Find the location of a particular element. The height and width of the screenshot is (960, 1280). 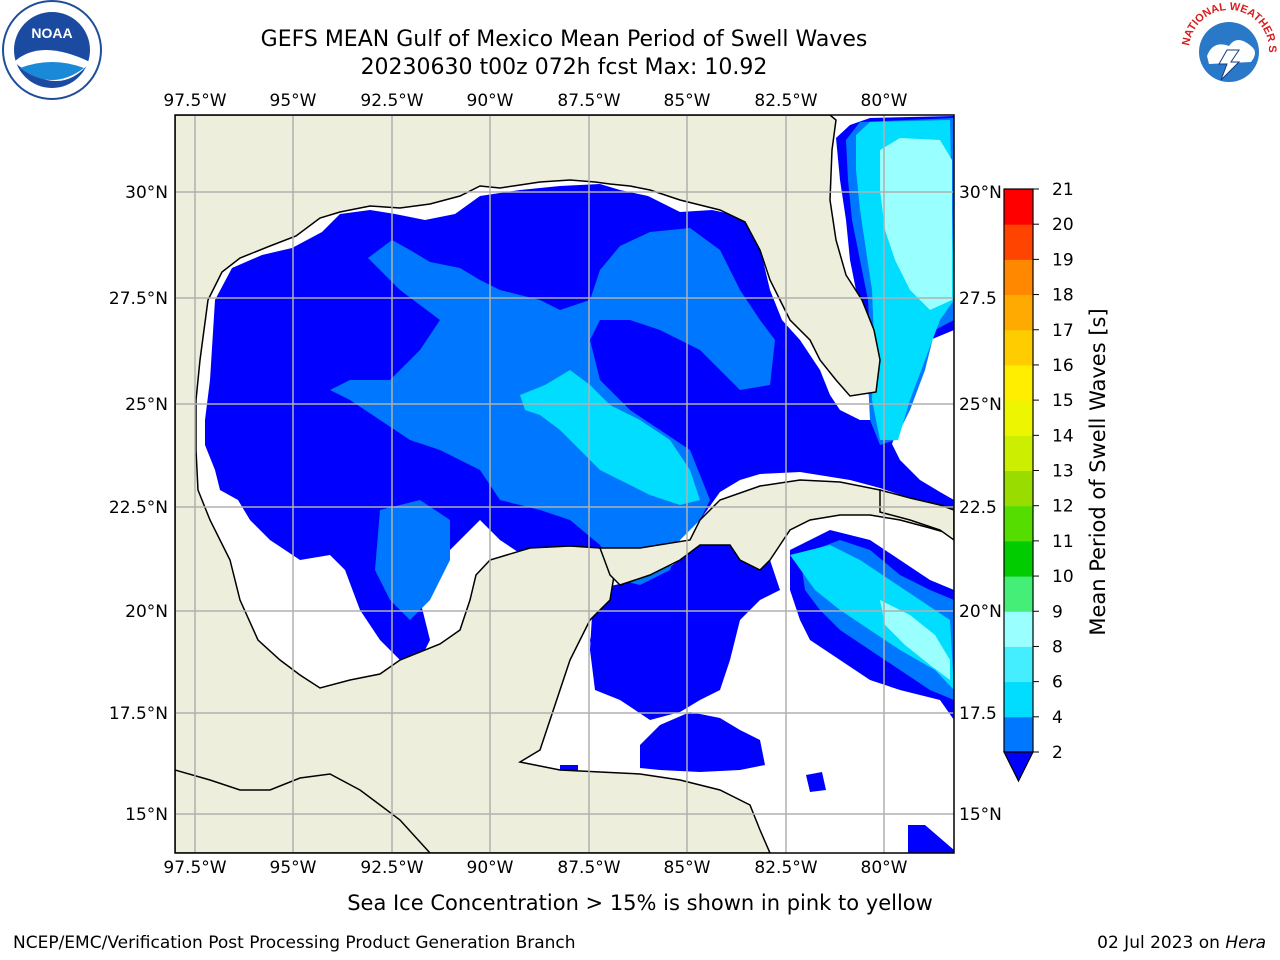

map-subtitle: 20230630 t00z 072h fcst Max: 10.92 is located at coordinates (564, 67).